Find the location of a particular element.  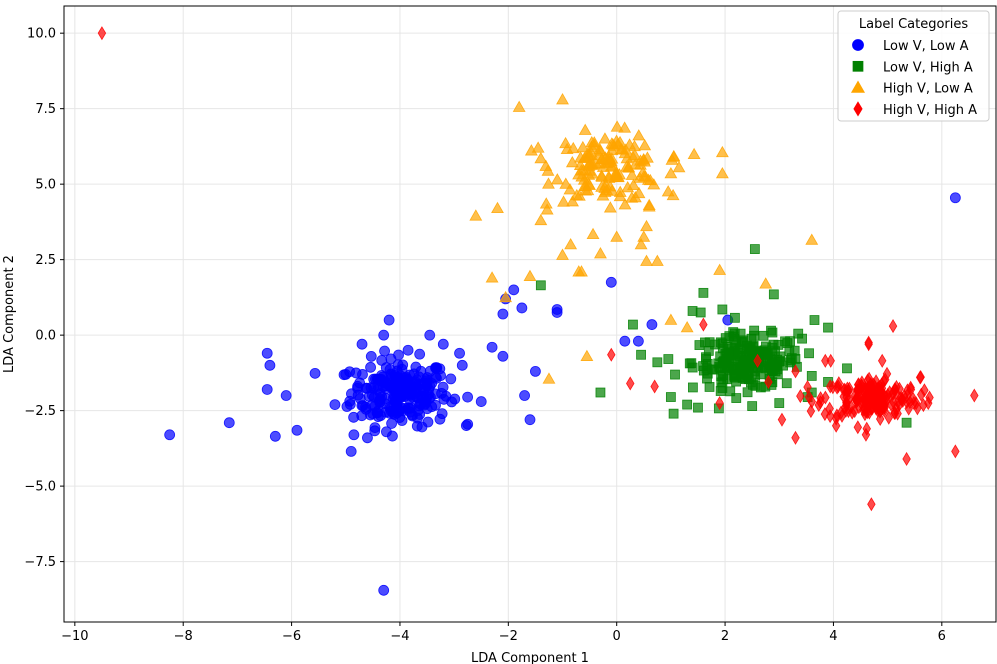

x-tick-label: −8 is located at coordinates (183, 636).